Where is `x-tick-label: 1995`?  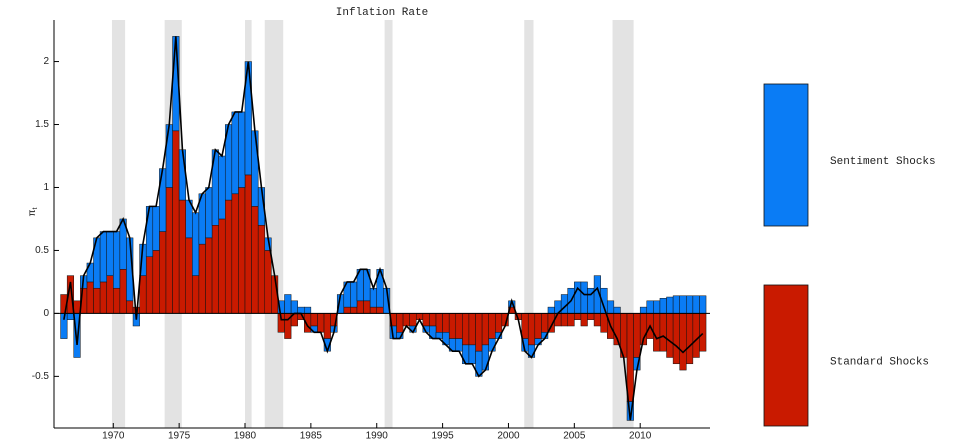
x-tick-label: 1995 is located at coordinates (442, 436).